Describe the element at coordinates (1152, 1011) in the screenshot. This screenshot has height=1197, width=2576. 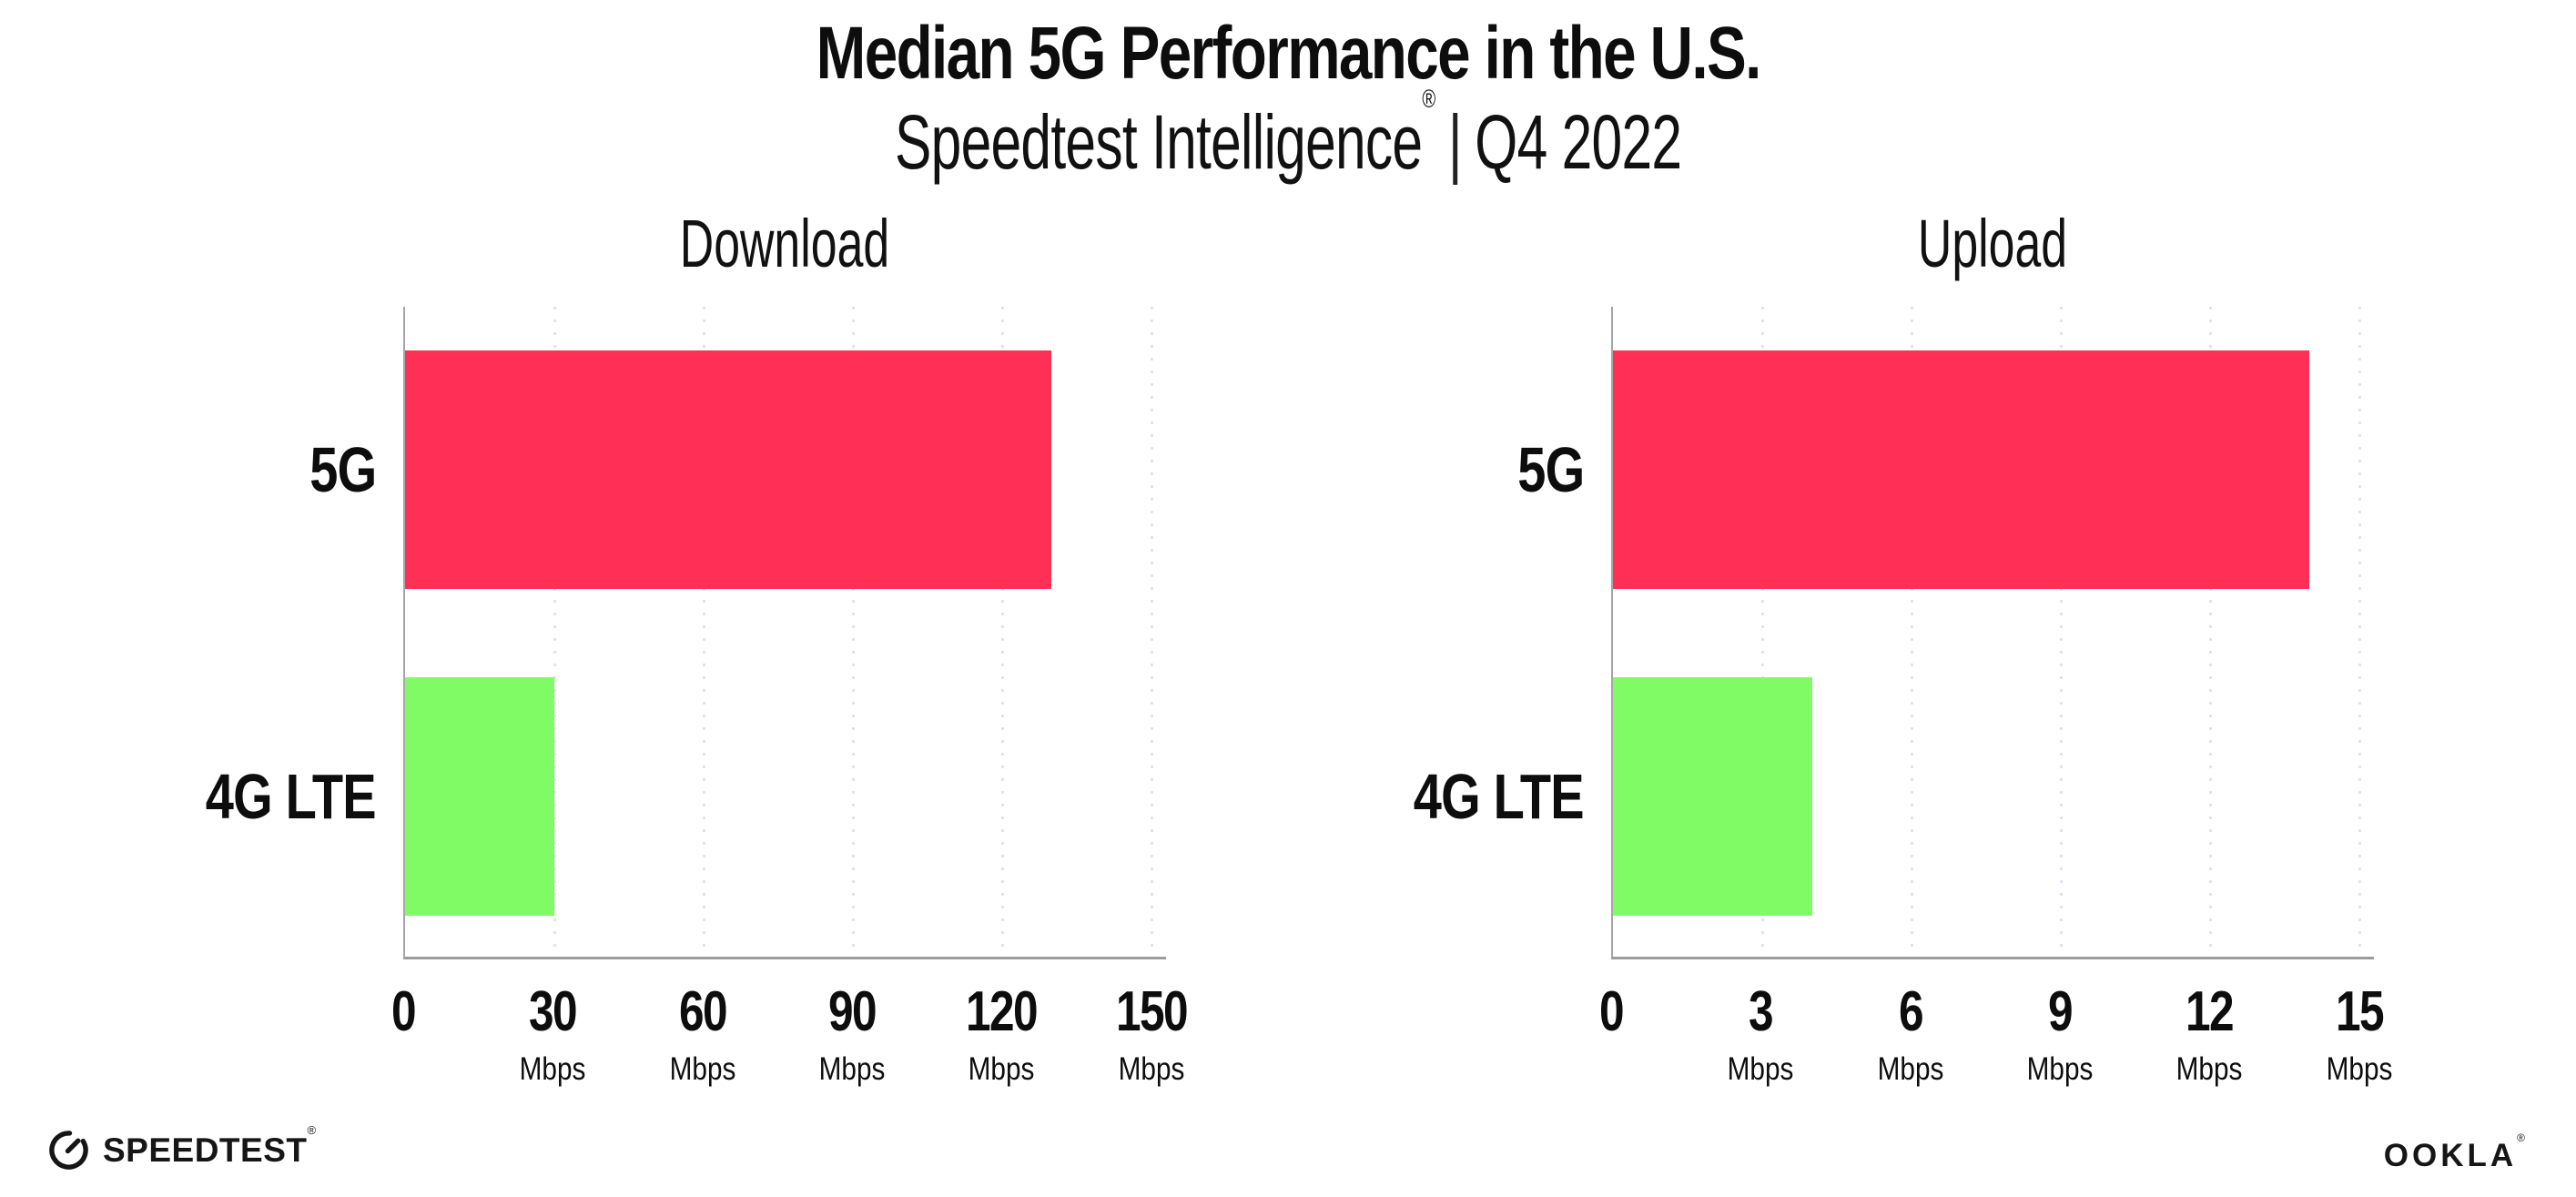
I see `x-tick-value: 150` at that location.